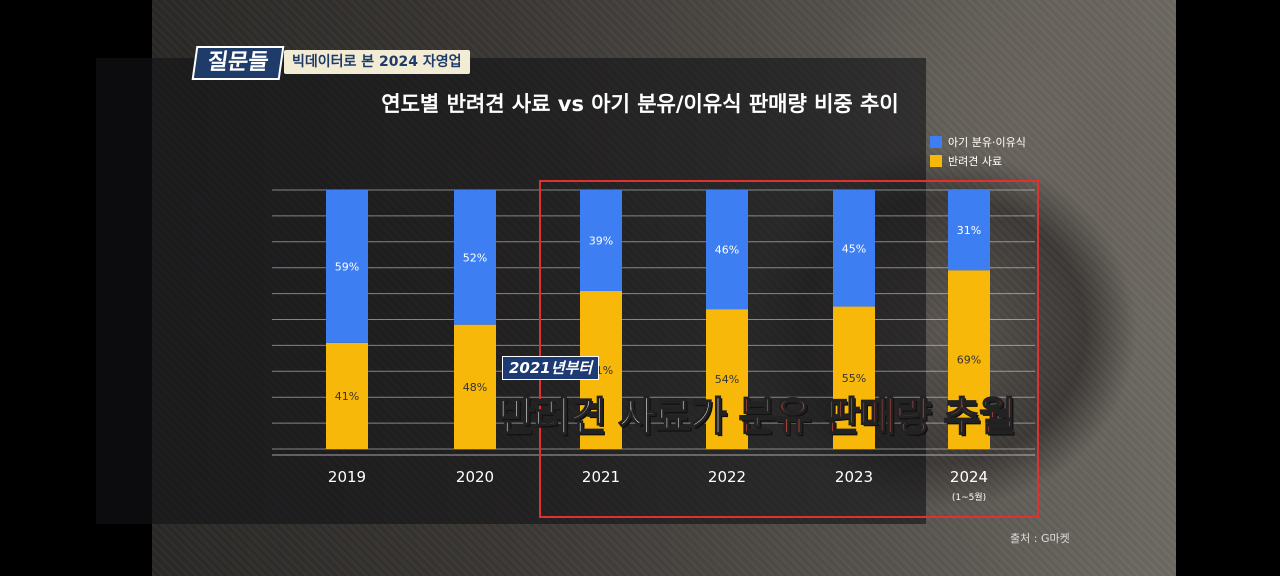 The width and height of the screenshot is (1280, 576). I want to click on legend-label: 아기 분유·이유식, so click(987, 142).